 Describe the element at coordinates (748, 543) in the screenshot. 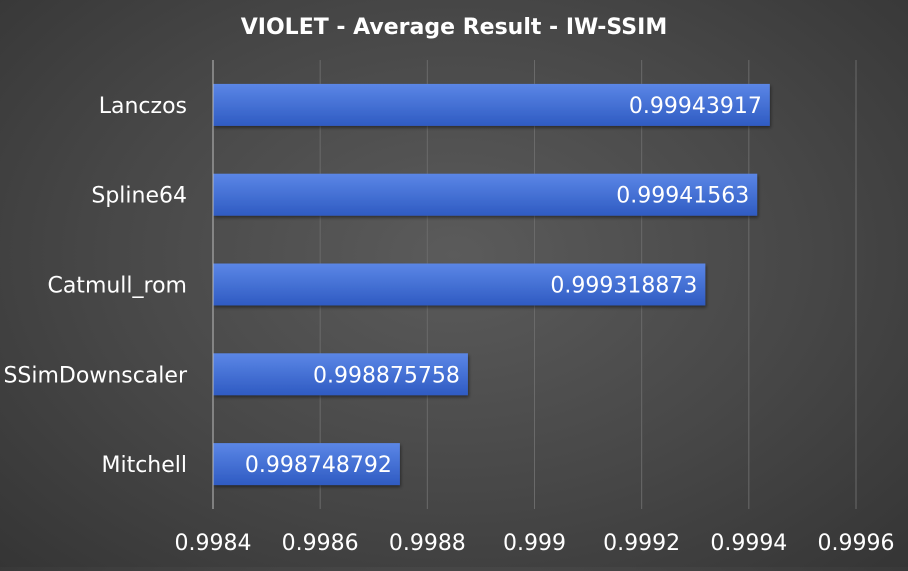

I see `x-tick-label: 0.9994` at that location.